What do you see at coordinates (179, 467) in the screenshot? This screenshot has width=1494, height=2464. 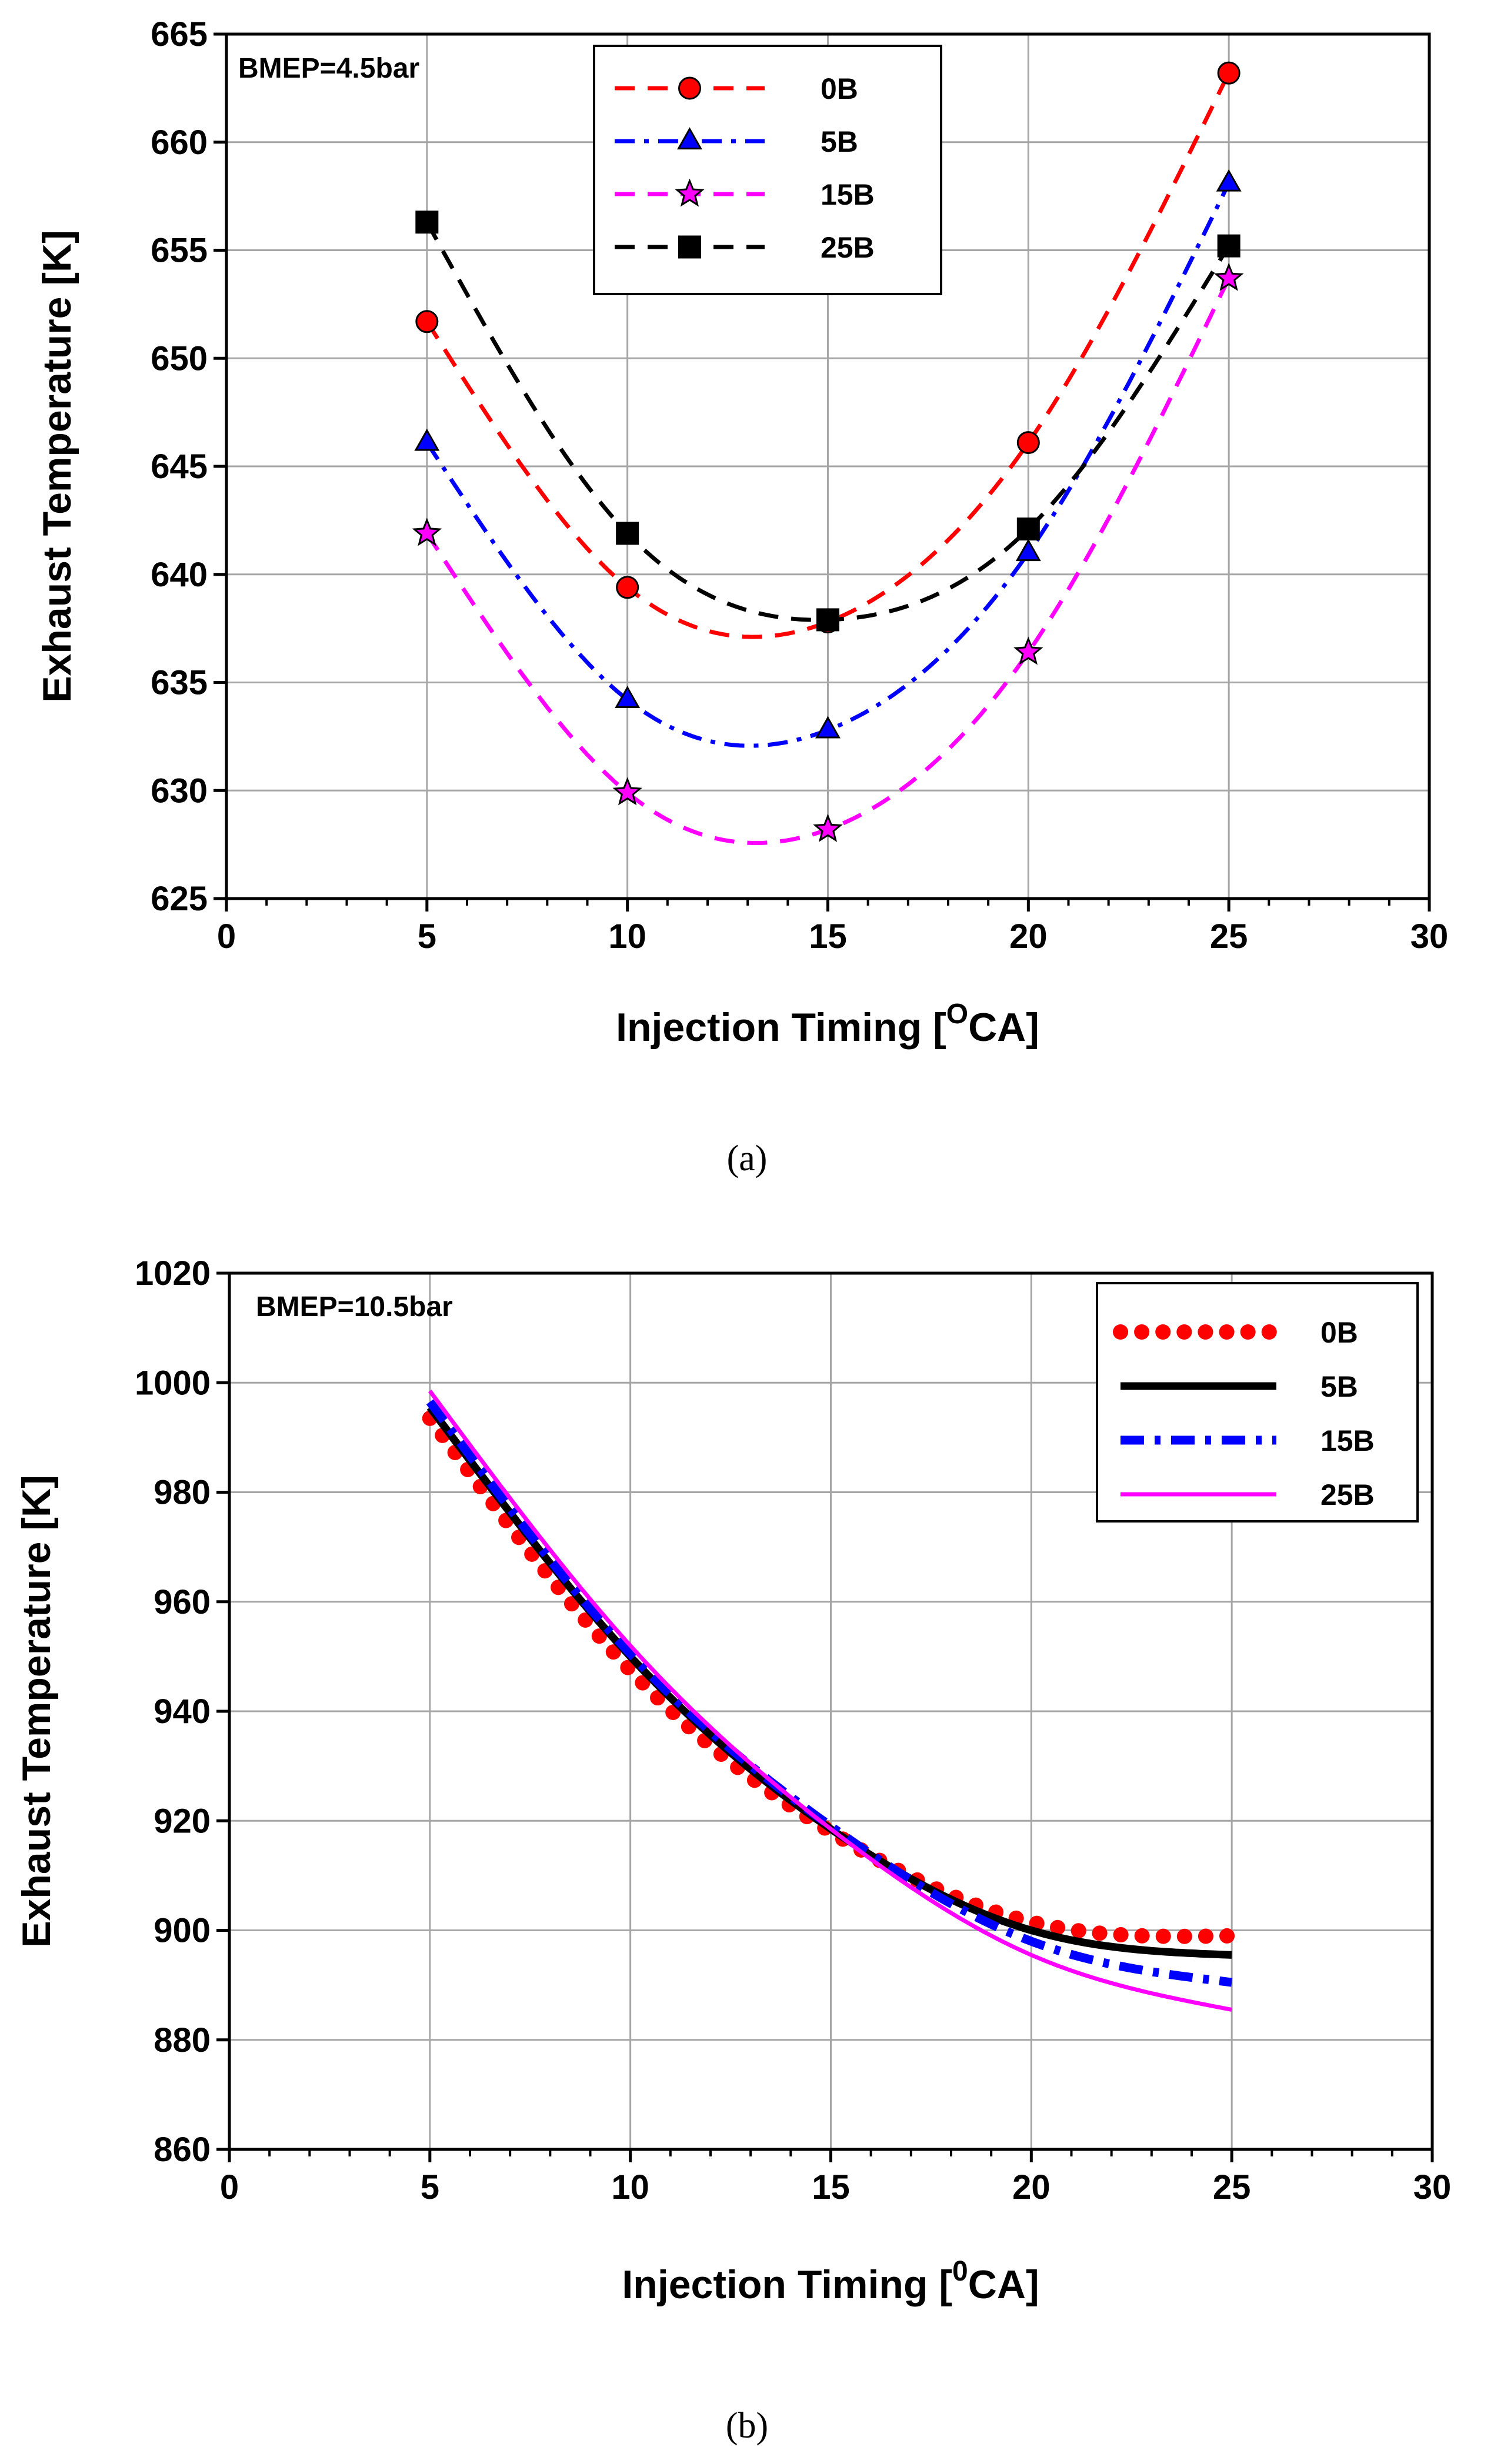 I see `y-tick-label-a-645: 645` at bounding box center [179, 467].